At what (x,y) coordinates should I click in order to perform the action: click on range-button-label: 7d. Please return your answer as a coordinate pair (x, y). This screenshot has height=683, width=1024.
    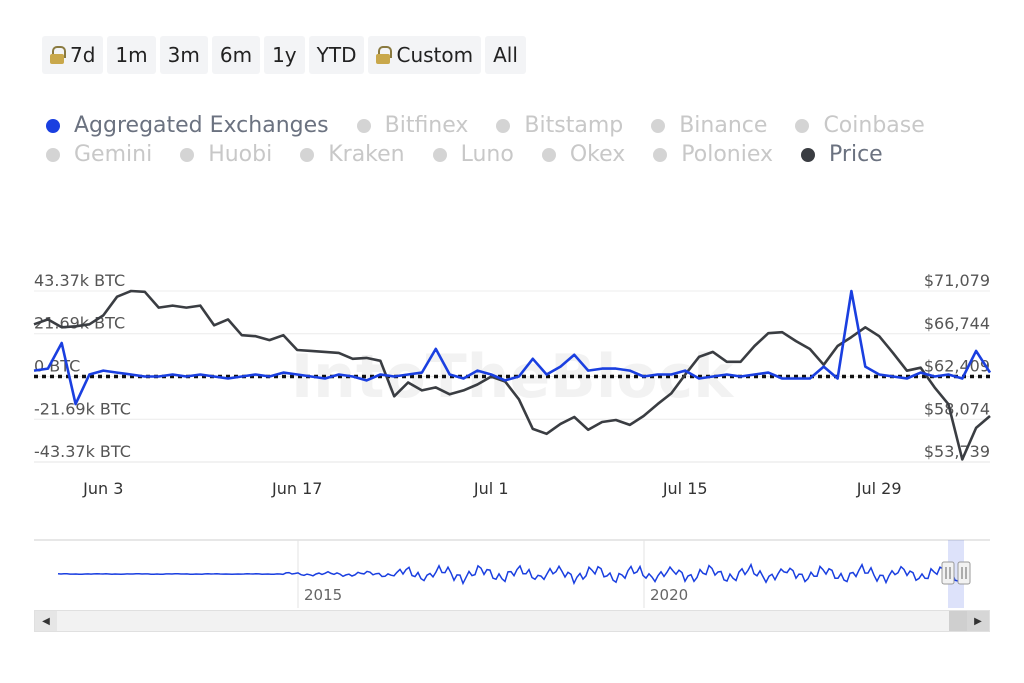
    Looking at the image, I should click on (83, 55).